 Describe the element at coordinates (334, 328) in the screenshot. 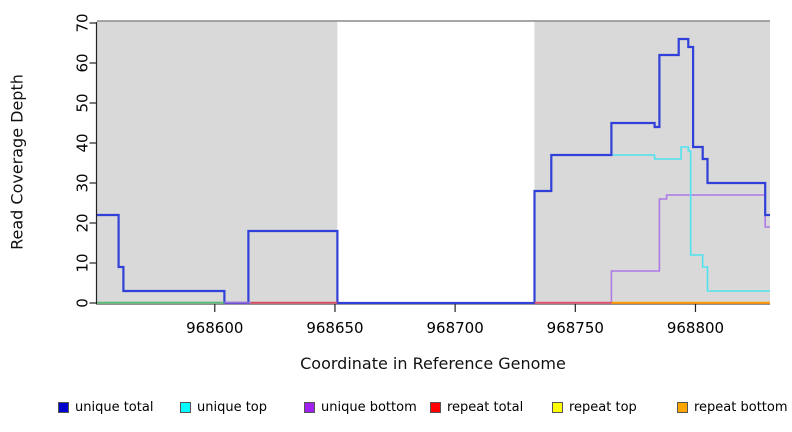

I see `x-tick-label: 968650` at that location.